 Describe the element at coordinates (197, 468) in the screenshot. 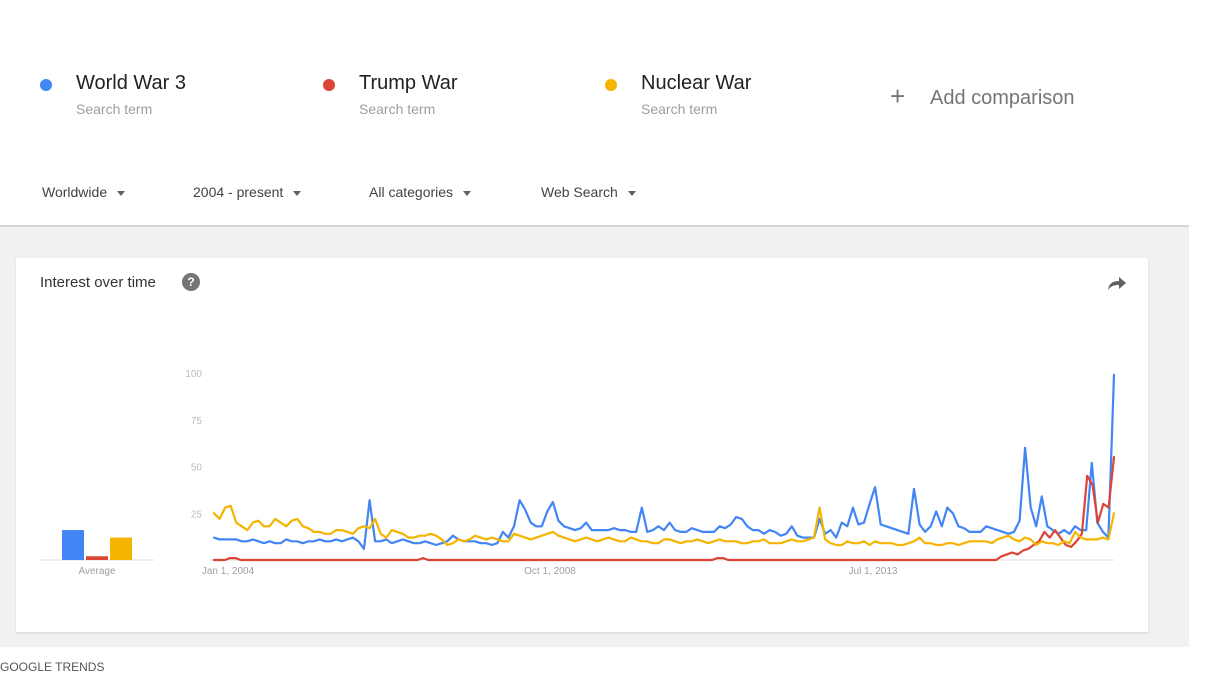

I see `y-tick-label: 50` at that location.